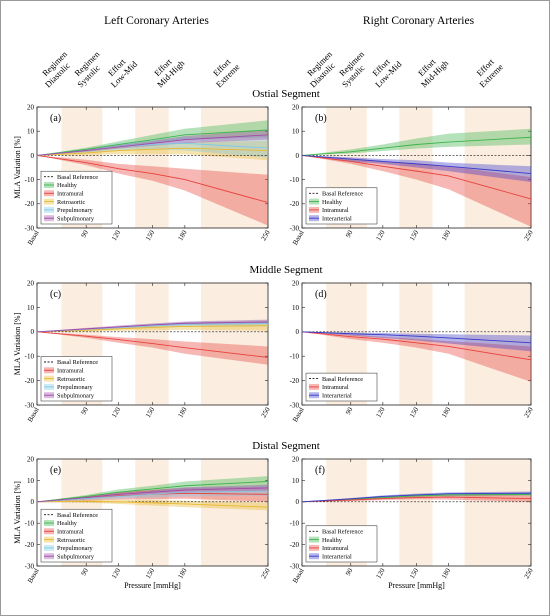 The image size is (550, 616). I want to click on y-tick-label: 20, so click(31, 459).